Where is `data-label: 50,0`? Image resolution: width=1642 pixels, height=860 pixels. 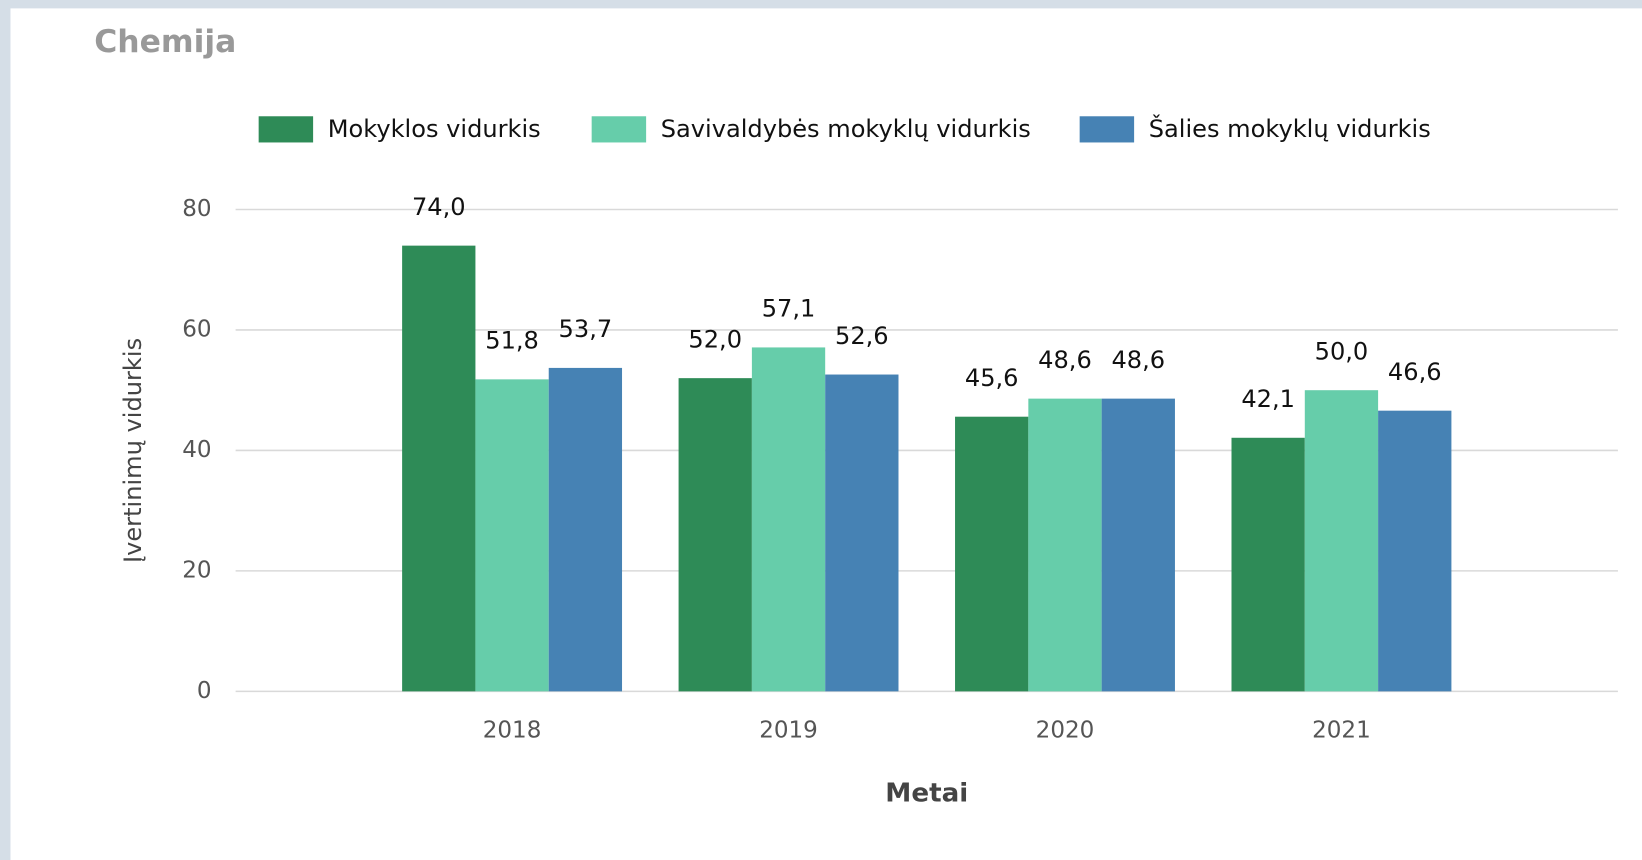
data-label: 50,0 is located at coordinates (1342, 351).